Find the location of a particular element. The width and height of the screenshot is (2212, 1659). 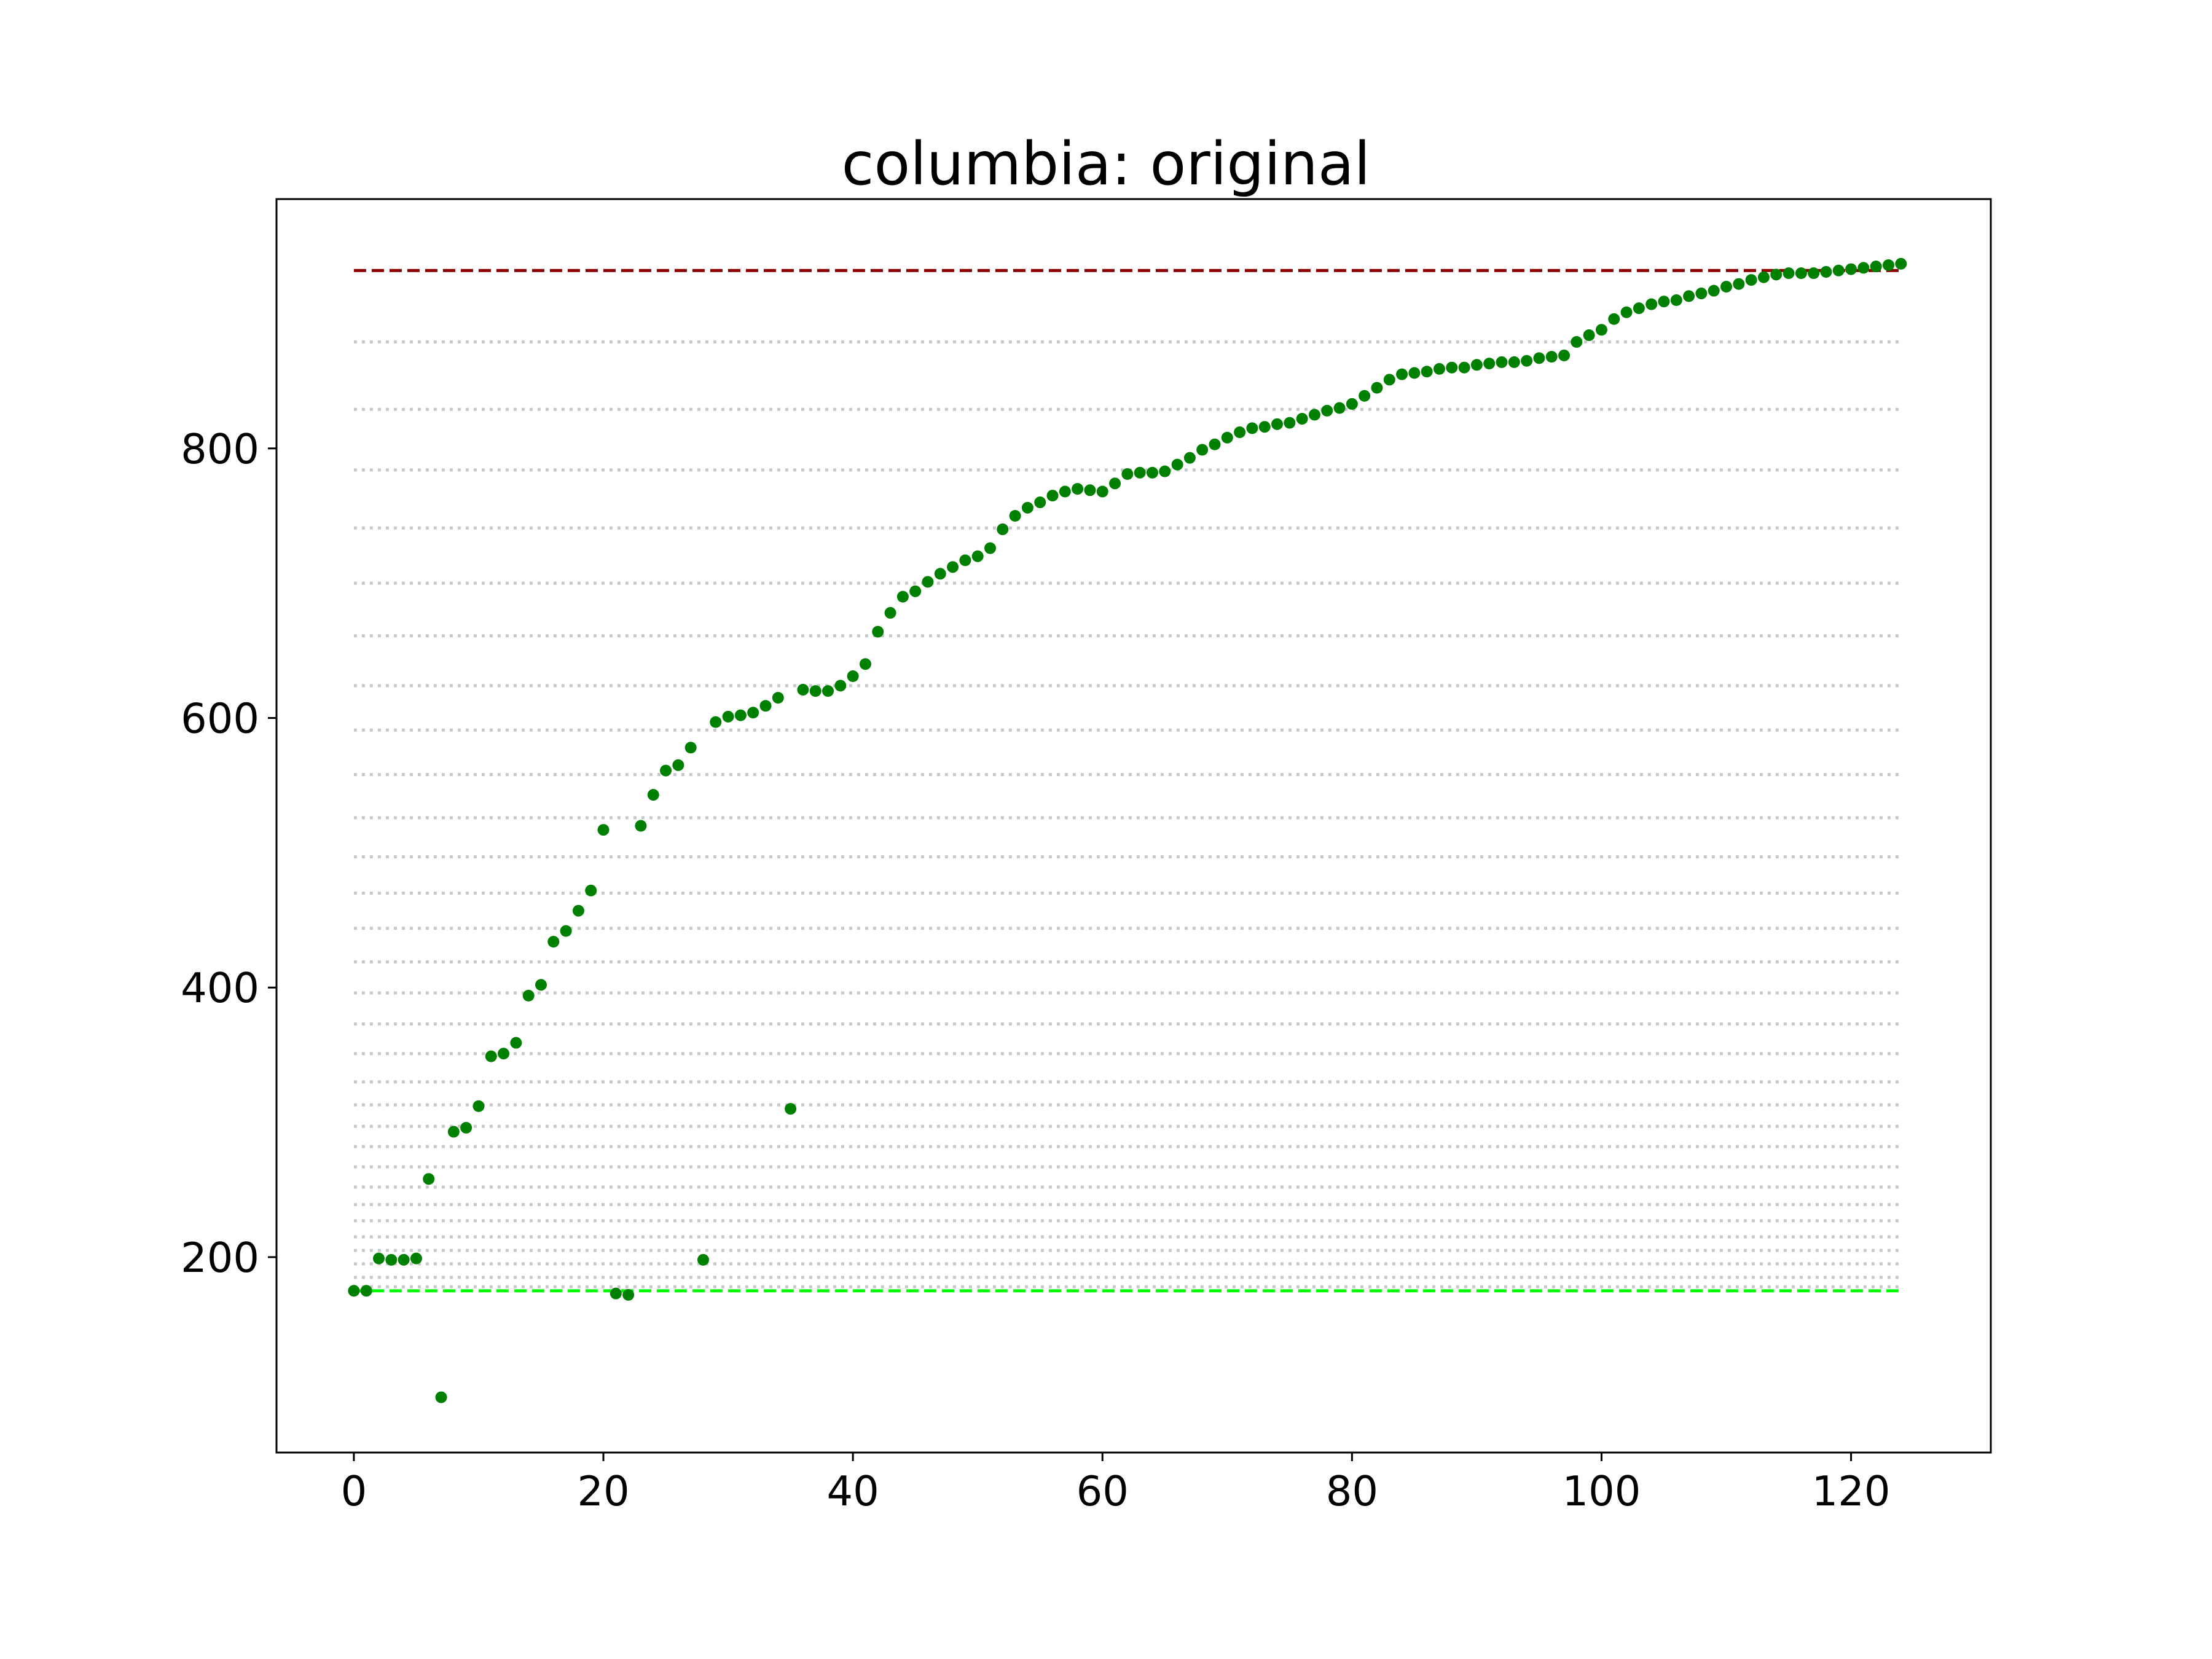

x-axis-ticks: 0 20 40 60 80 100 120 is located at coordinates (1116, 1484).